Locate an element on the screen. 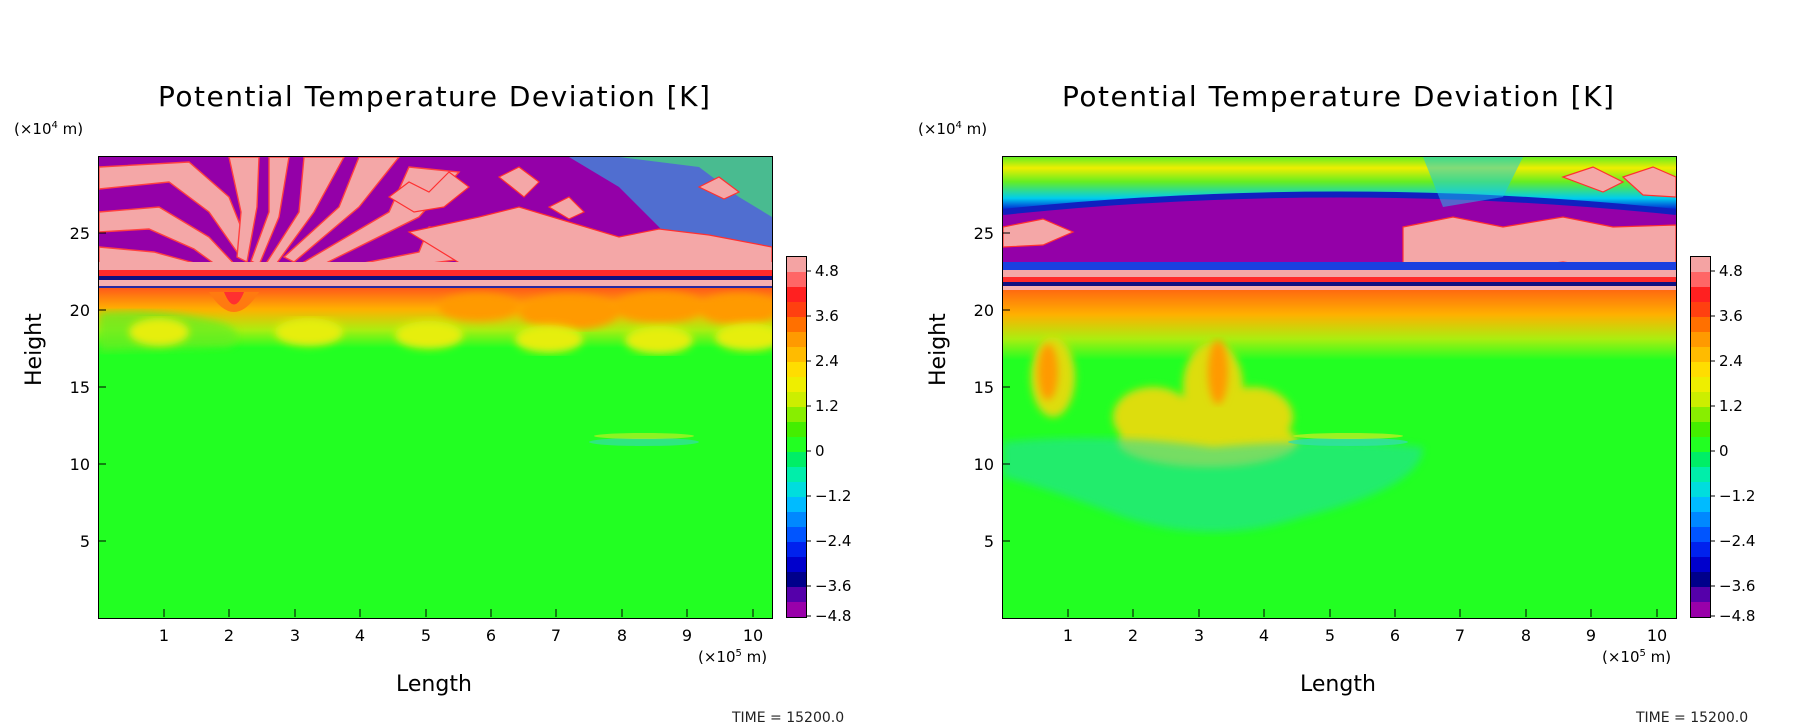  x-axis-ticks is located at coordinates (458, 613).